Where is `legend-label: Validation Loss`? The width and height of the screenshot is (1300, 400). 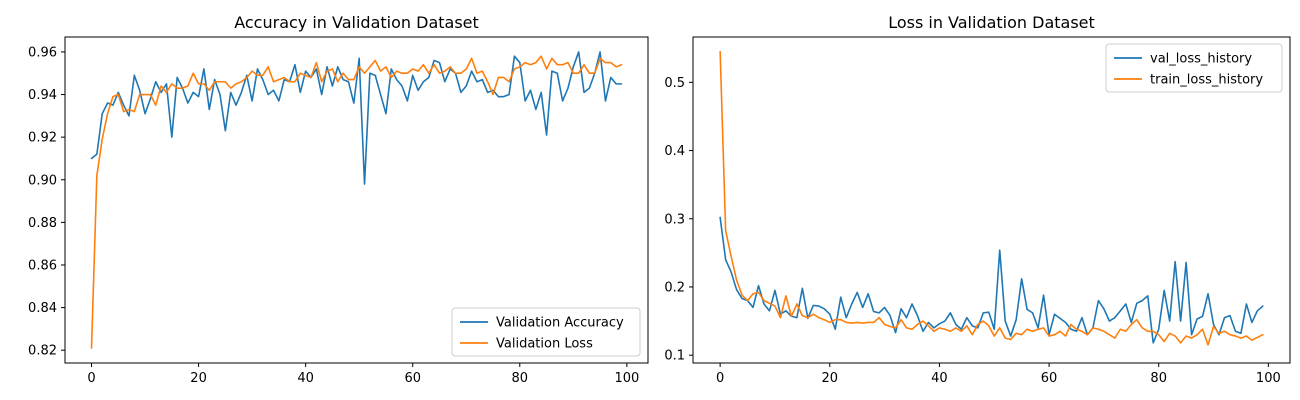
legend-label: Validation Loss is located at coordinates (544, 344).